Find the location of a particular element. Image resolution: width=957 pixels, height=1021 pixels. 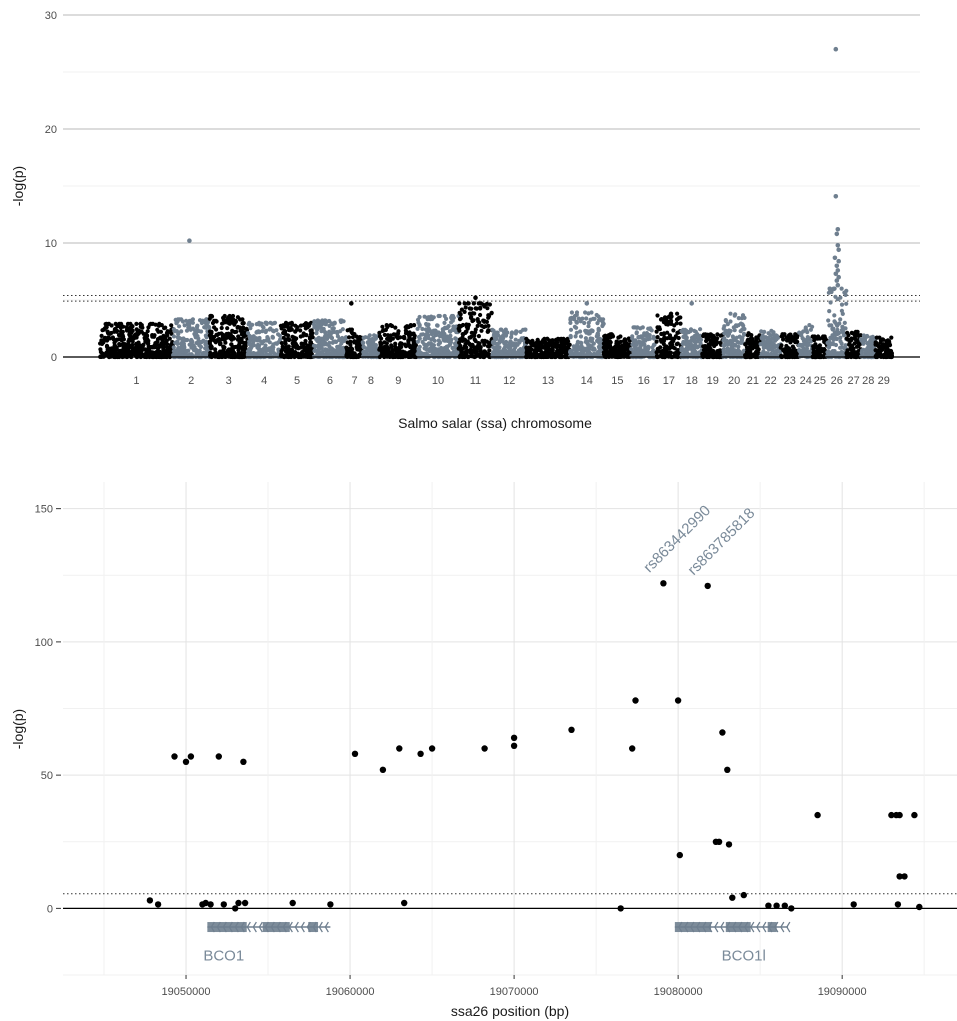

chromosome-tick-label: 12 is located at coordinates (509, 381).